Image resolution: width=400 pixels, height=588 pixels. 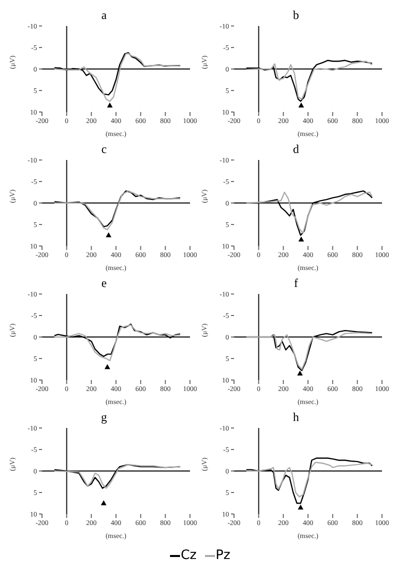 I want to click on chart-title: d, so click(x=296, y=149).